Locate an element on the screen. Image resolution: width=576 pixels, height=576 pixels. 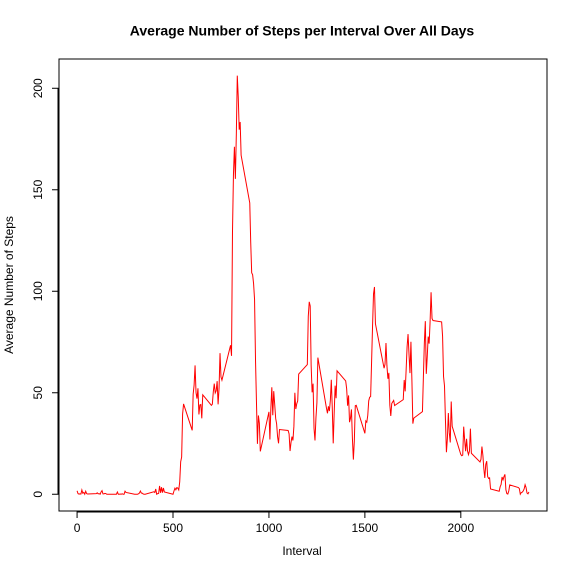
x-tick-label: 1500 is located at coordinates (365, 528).